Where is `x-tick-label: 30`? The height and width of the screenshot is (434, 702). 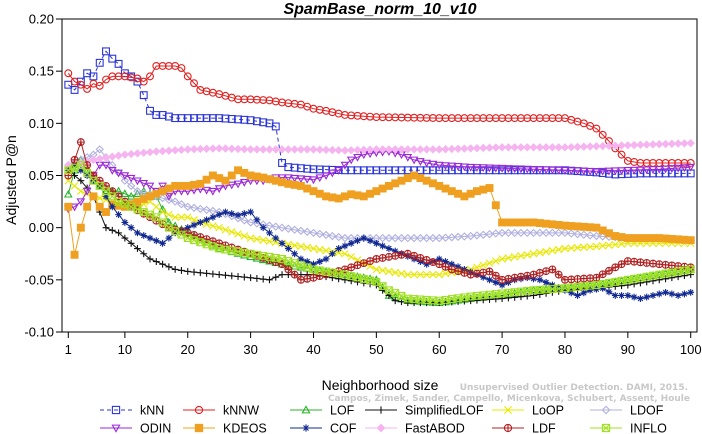 x-tick-label: 30 is located at coordinates (250, 349).